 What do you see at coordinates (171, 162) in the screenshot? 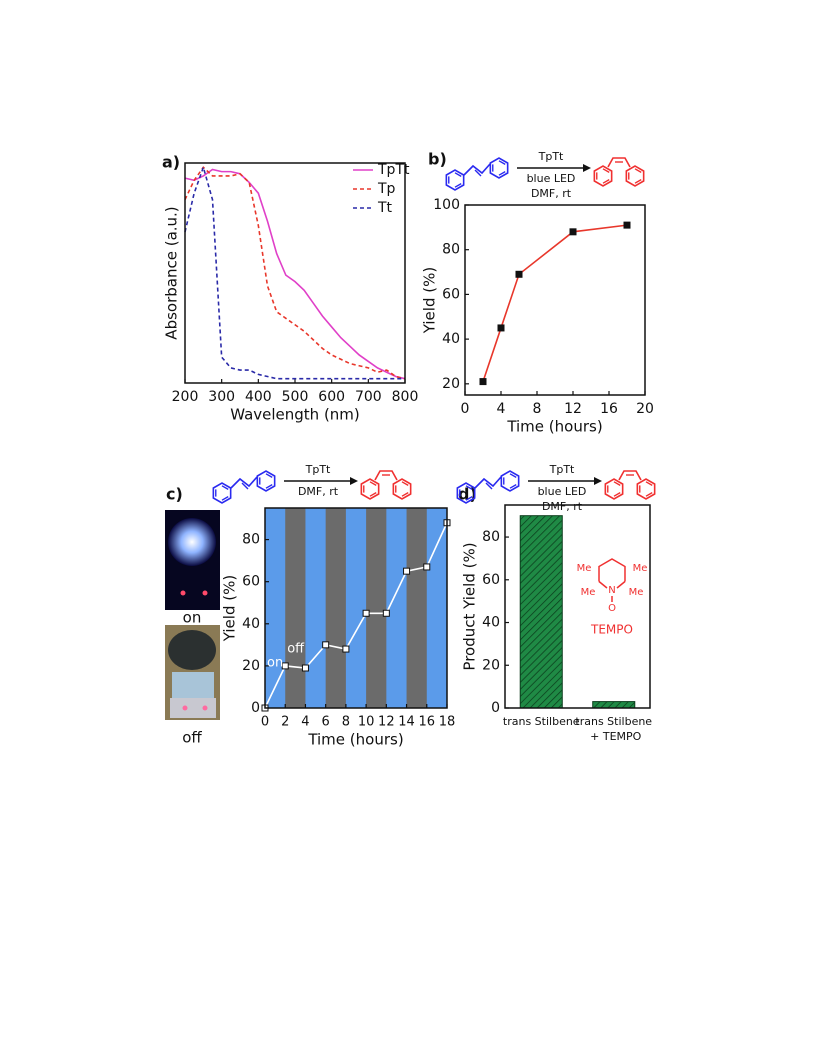
I see `panel-label: a)` at bounding box center [171, 162].